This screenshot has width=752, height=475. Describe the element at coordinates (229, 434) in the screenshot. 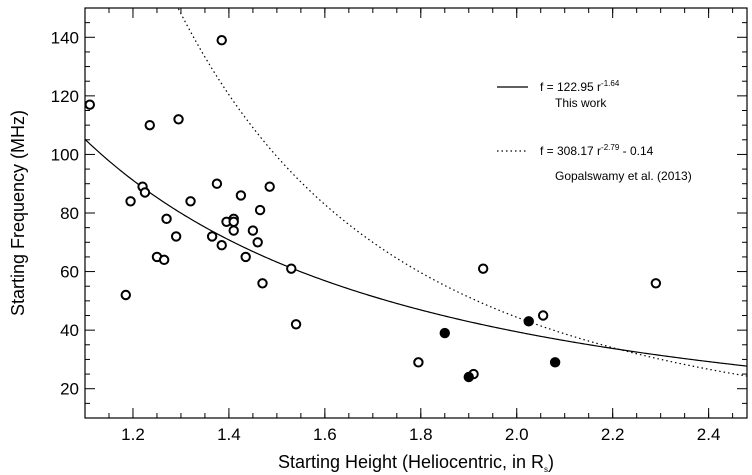

I see `x-tick-label: 1.4` at that location.